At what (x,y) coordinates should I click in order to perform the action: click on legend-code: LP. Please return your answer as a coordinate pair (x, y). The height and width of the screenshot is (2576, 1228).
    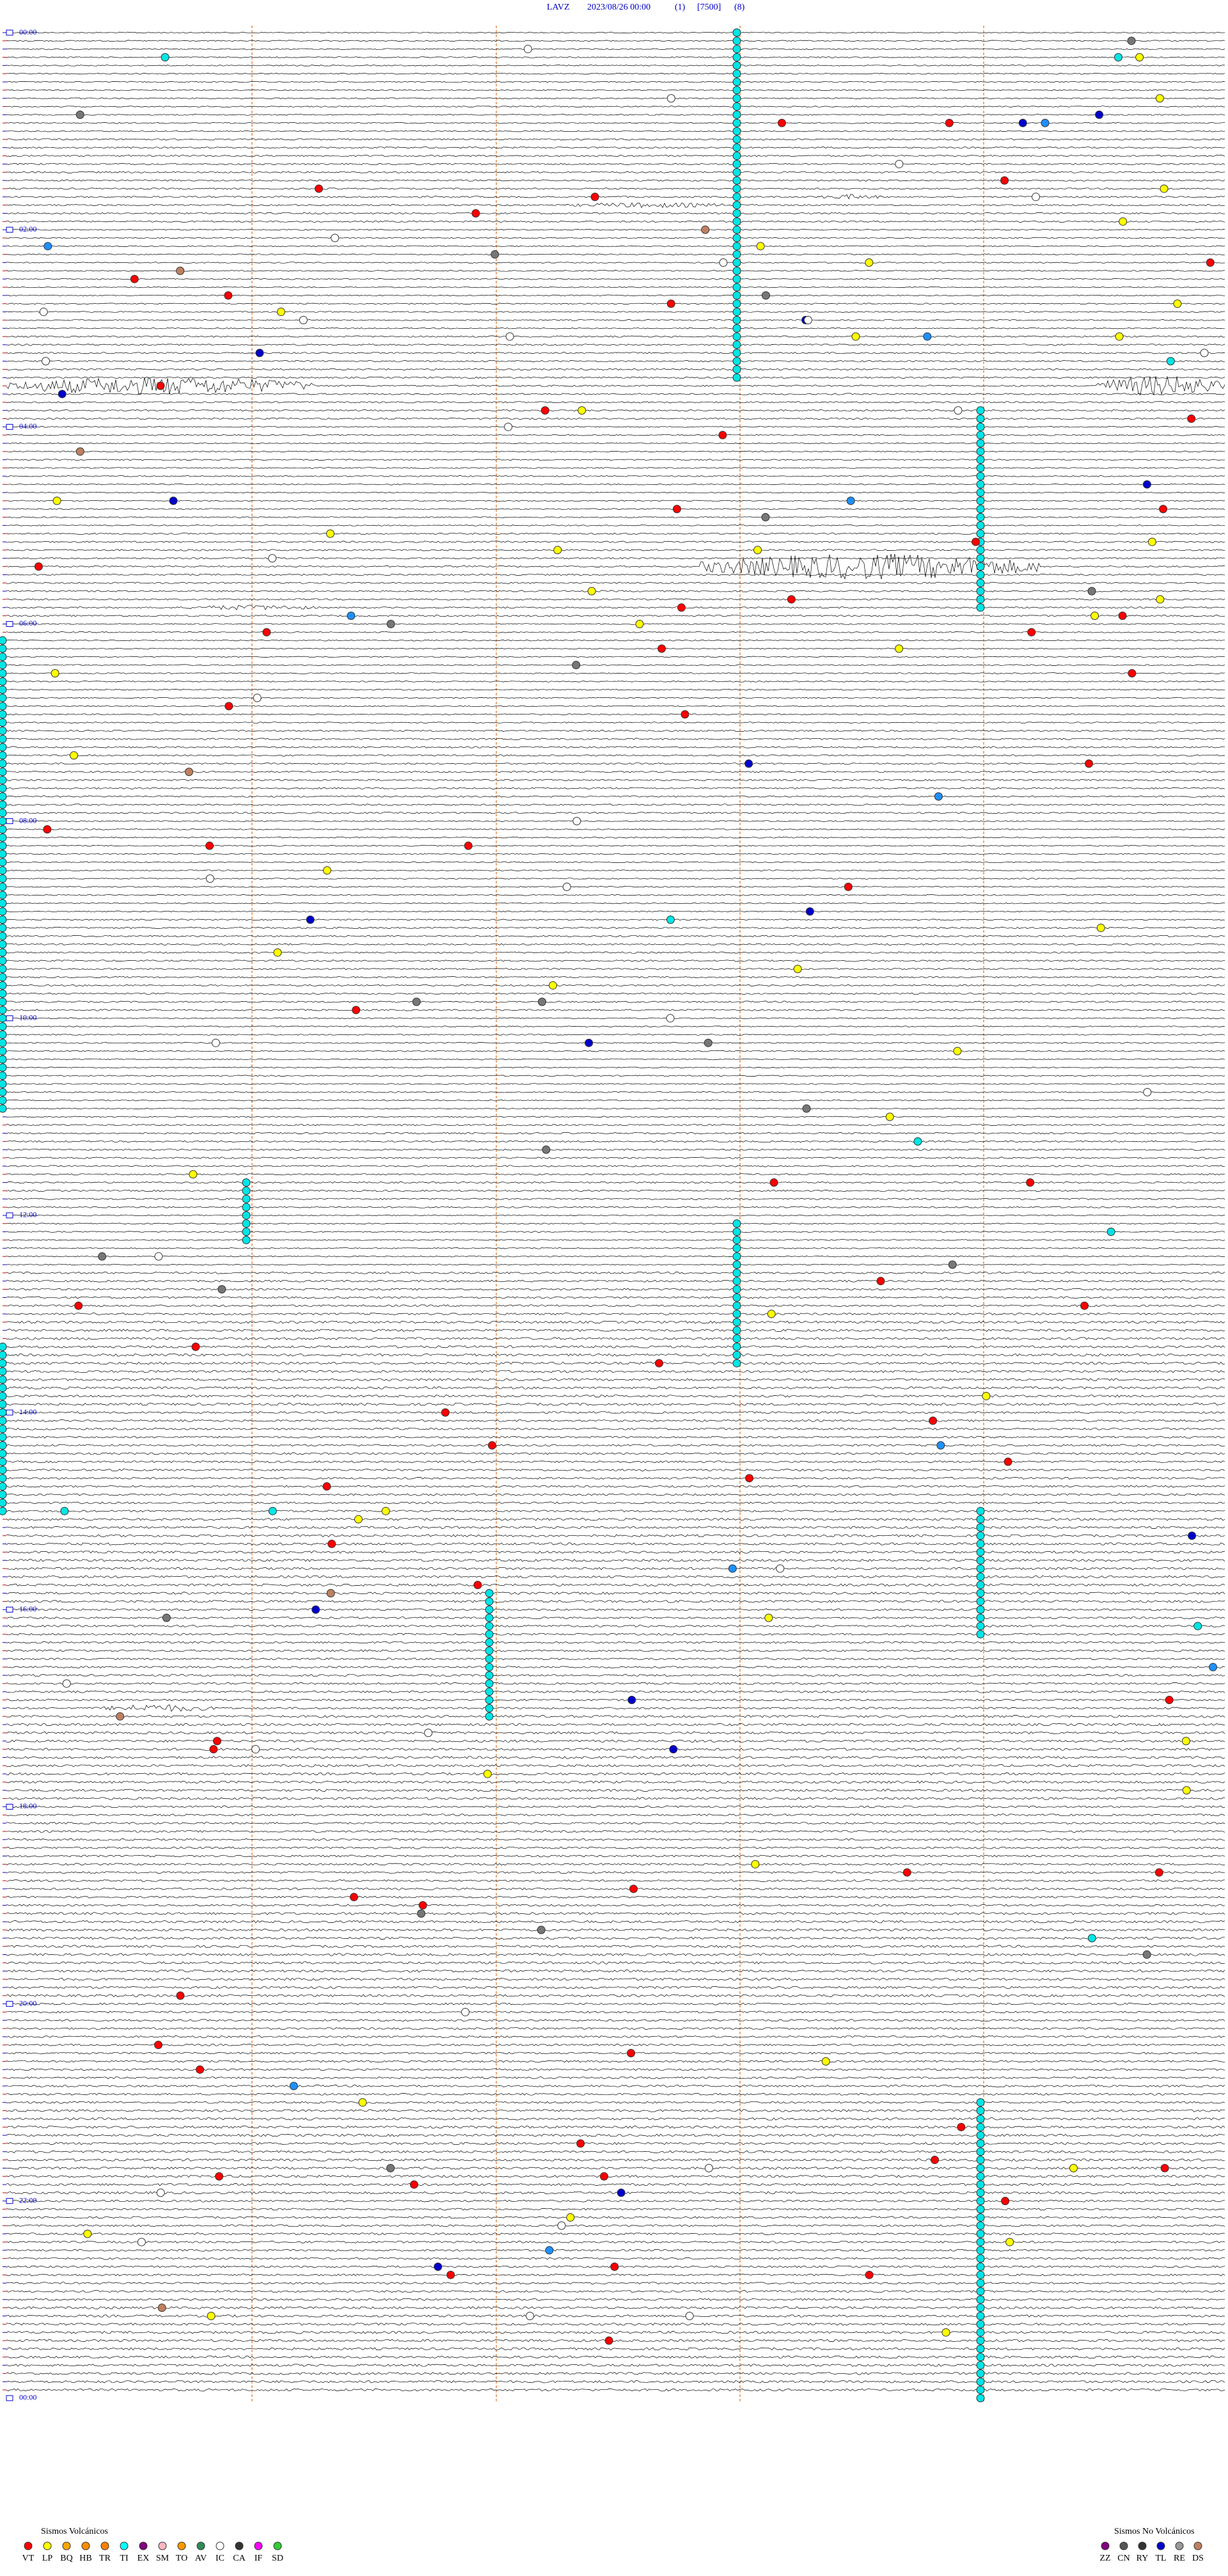
    Looking at the image, I should click on (47, 2558).